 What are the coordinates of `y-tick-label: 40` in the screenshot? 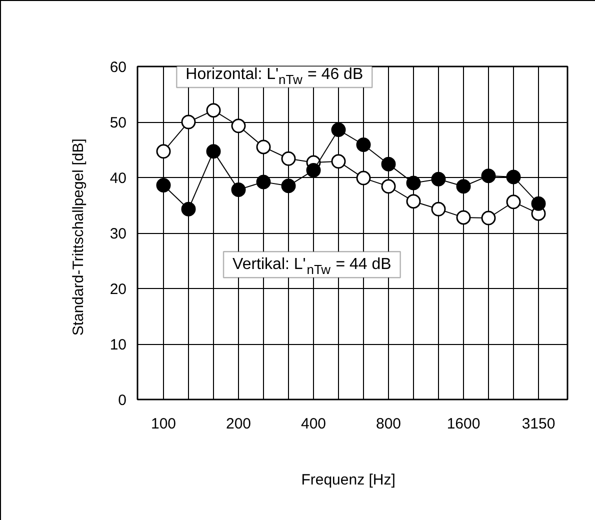 It's located at (118, 178).